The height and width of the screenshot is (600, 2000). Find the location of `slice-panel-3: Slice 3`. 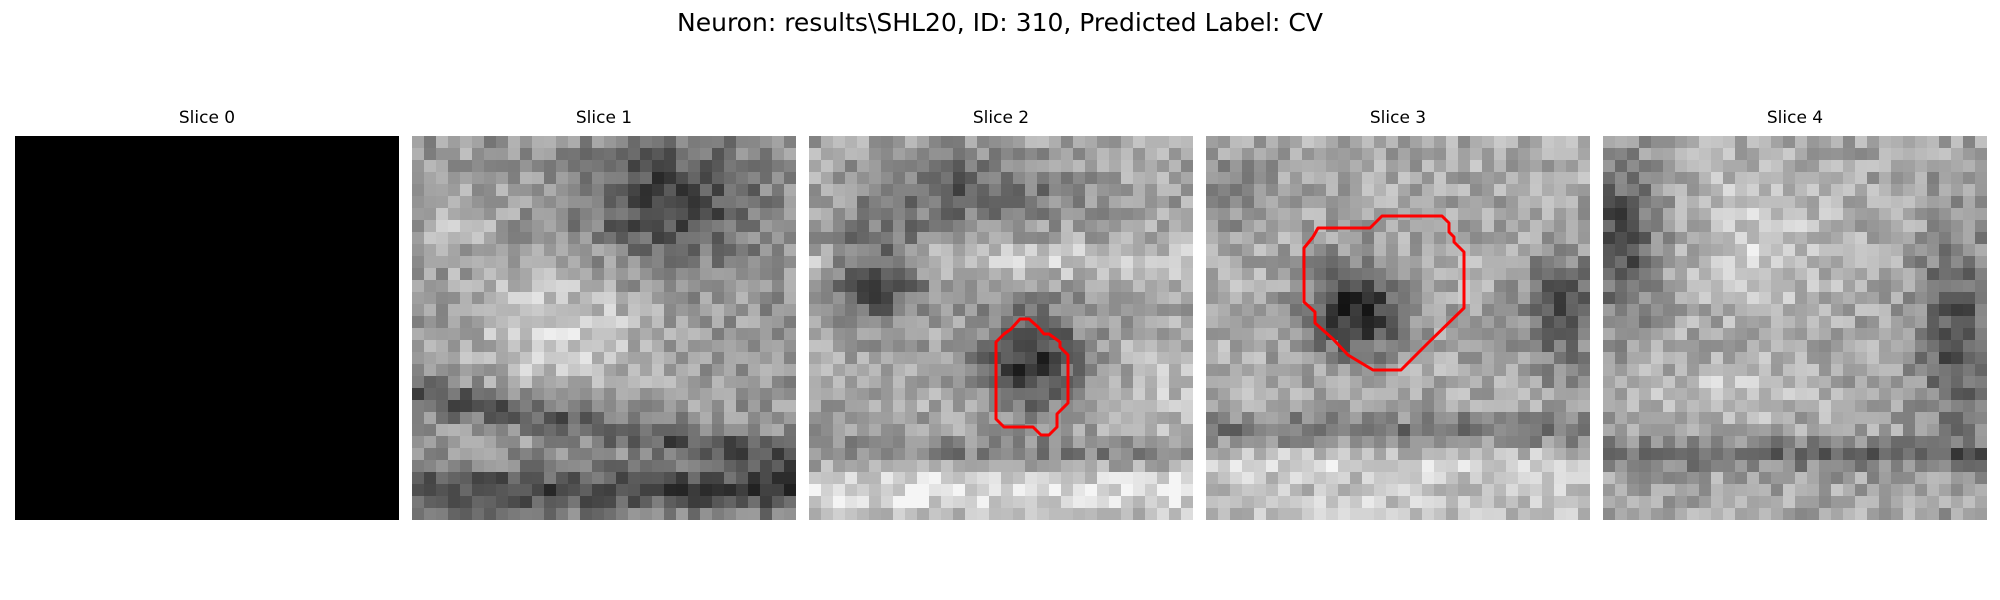

slice-panel-3: Slice 3 is located at coordinates (1398, 314).